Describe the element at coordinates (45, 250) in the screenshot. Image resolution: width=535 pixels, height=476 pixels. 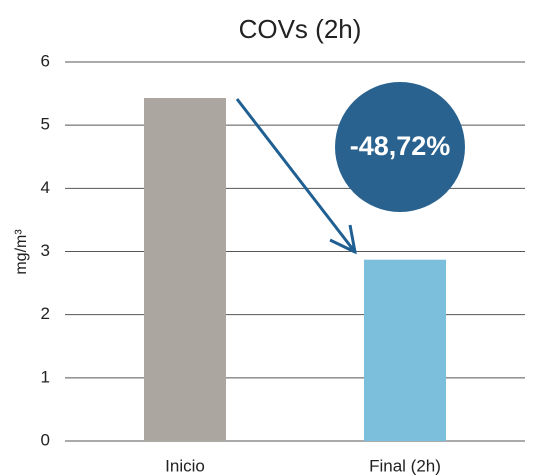
I see `y-tick-label: 3` at that location.